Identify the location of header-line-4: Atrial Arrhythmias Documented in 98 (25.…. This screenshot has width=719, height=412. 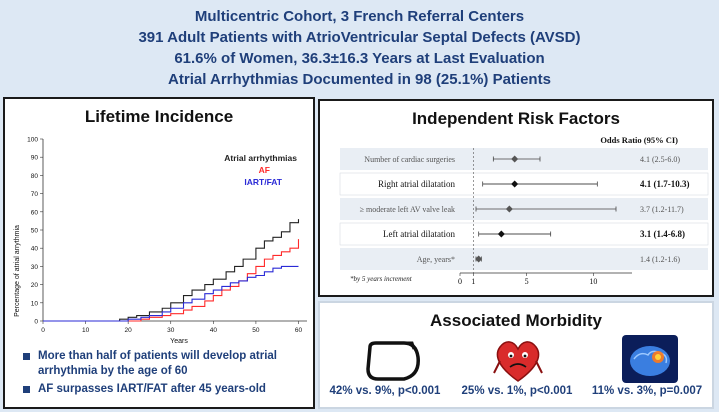
(359, 79).